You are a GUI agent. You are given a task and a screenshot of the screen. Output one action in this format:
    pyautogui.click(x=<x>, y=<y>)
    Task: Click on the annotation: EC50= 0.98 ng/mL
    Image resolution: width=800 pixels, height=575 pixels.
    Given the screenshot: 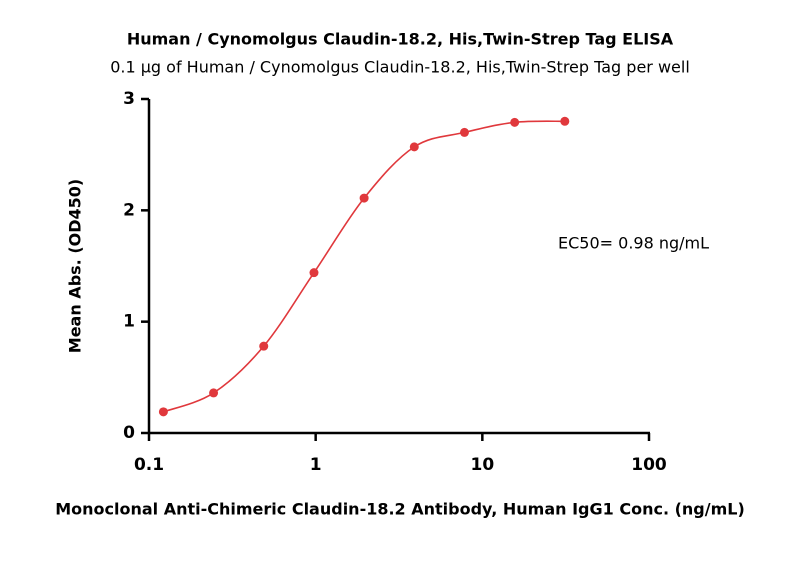 What is the action you would take?
    pyautogui.click(x=633, y=243)
    